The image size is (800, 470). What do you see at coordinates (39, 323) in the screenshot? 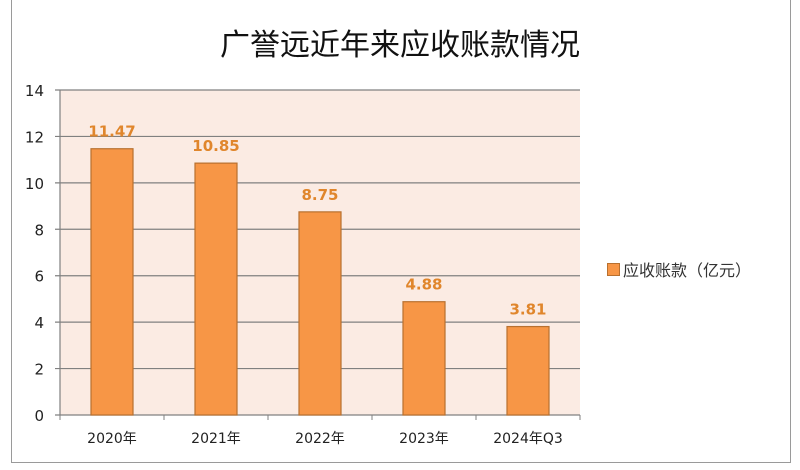
I see `y-tick-label: 4` at bounding box center [39, 323].